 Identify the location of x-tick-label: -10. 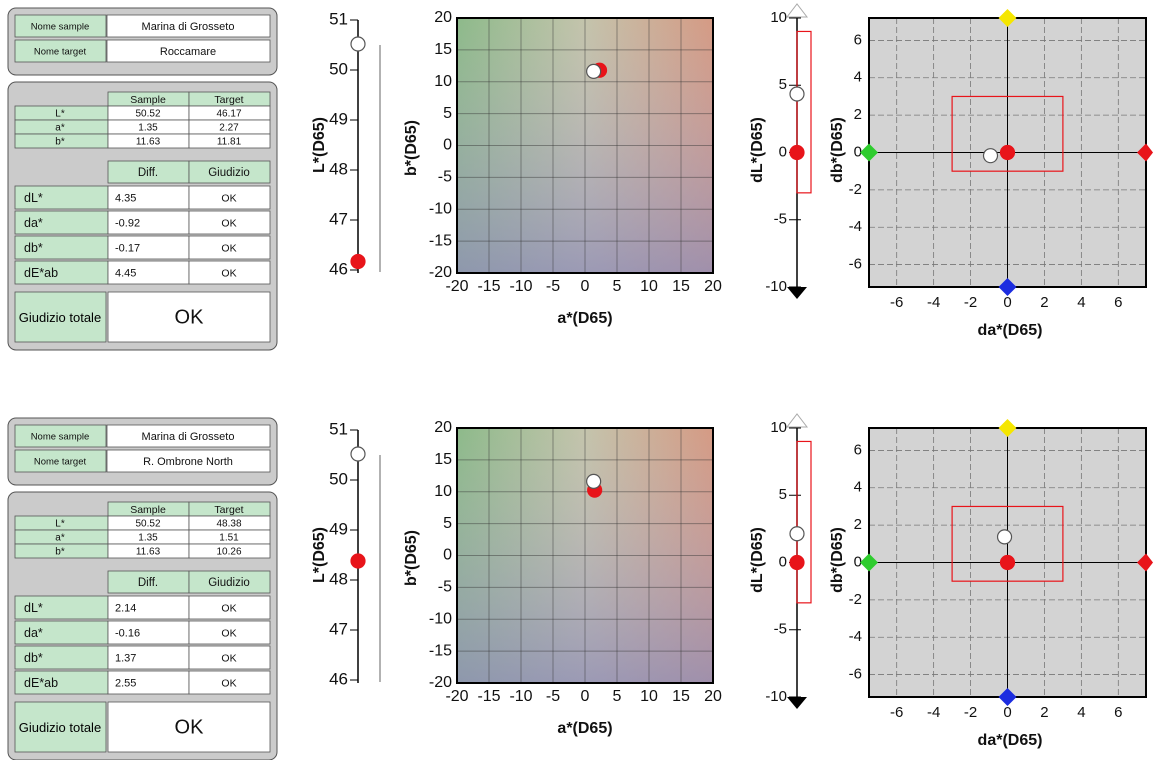
(520, 286).